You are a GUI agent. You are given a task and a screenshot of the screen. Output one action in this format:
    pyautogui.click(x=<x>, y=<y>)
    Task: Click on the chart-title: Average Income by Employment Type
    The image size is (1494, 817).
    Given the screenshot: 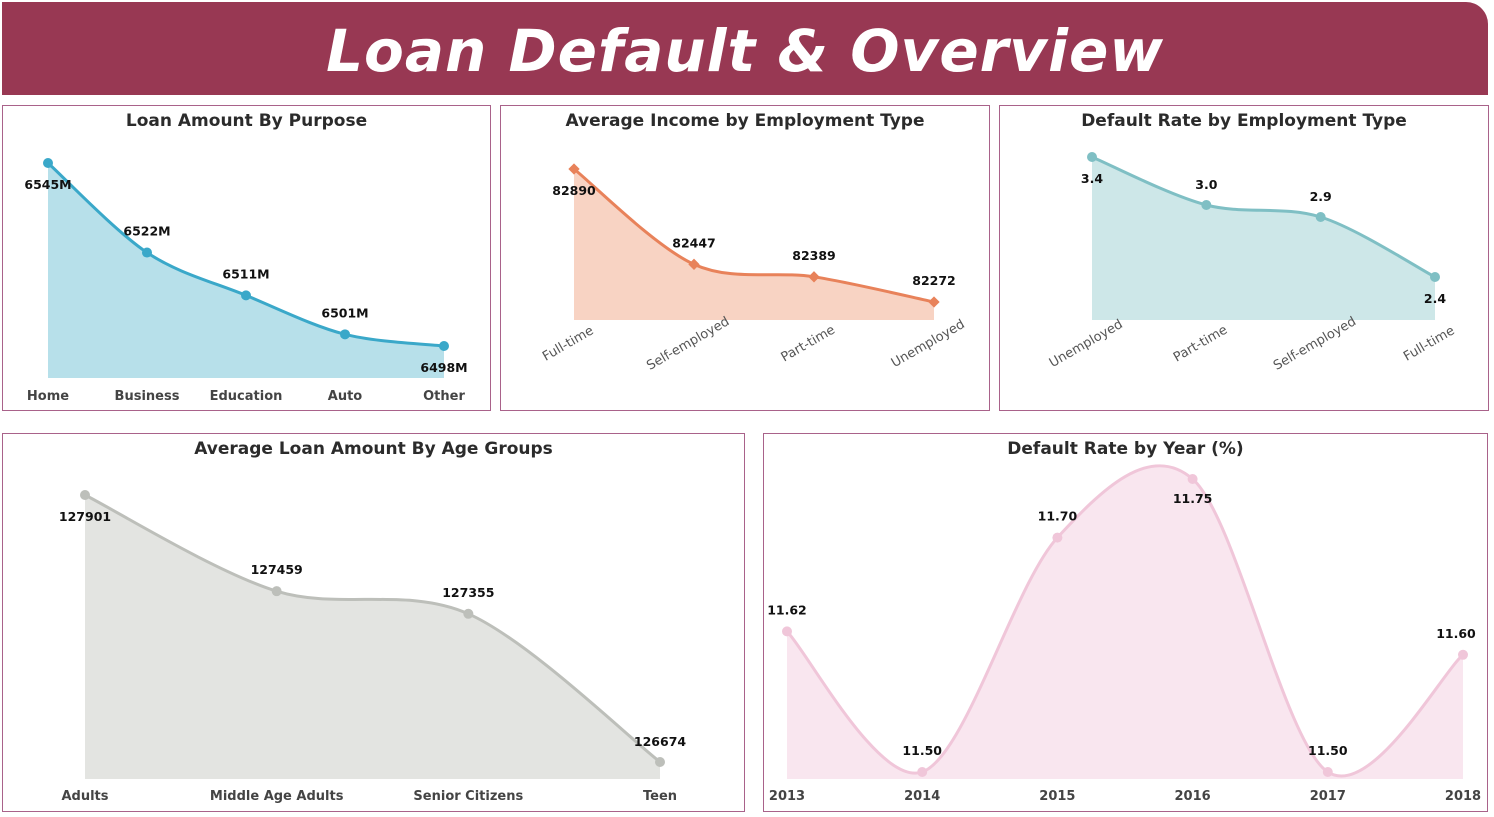 What is the action you would take?
    pyautogui.click(x=745, y=121)
    